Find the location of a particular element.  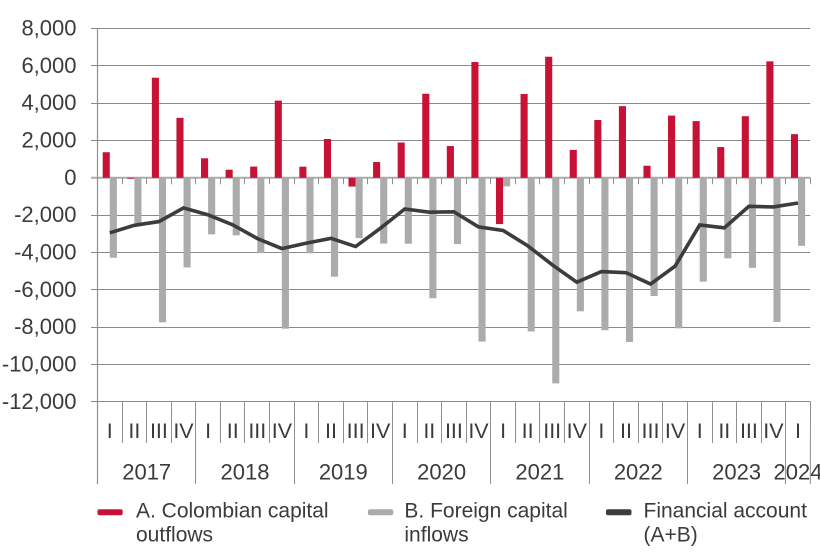

svg-text: Financial account is located at coordinates (726, 511).